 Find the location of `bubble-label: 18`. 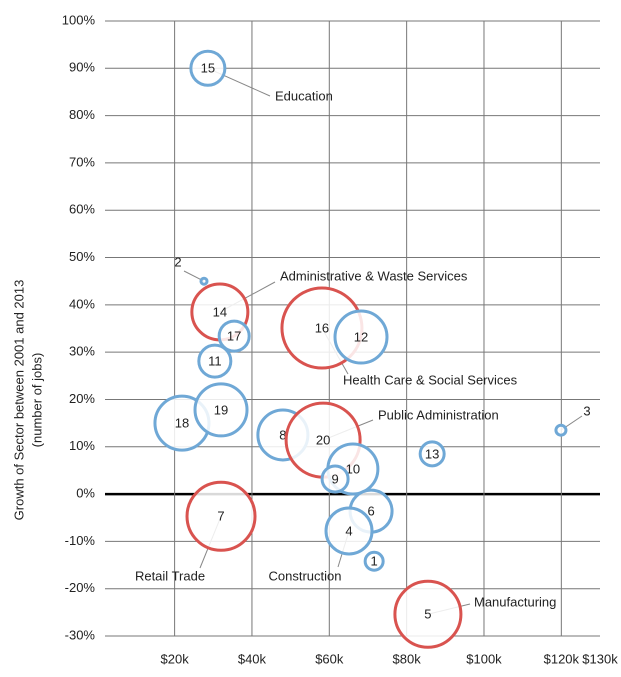

bubble-label: 18 is located at coordinates (182, 423).